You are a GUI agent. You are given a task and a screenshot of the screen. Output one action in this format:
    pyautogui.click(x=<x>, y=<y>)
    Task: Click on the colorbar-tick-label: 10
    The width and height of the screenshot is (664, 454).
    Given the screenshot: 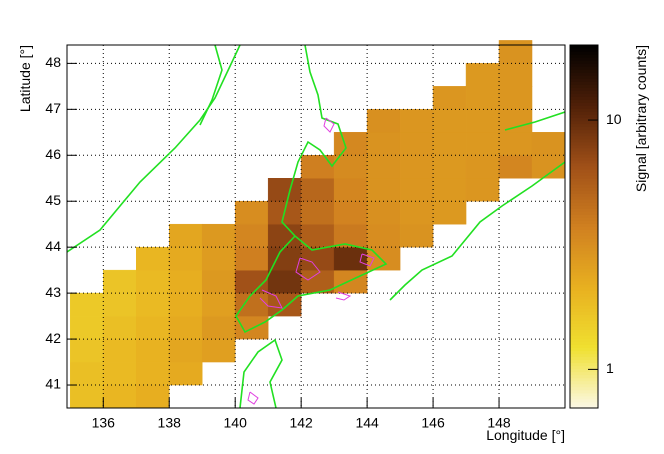 What is the action you would take?
    pyautogui.click(x=614, y=119)
    